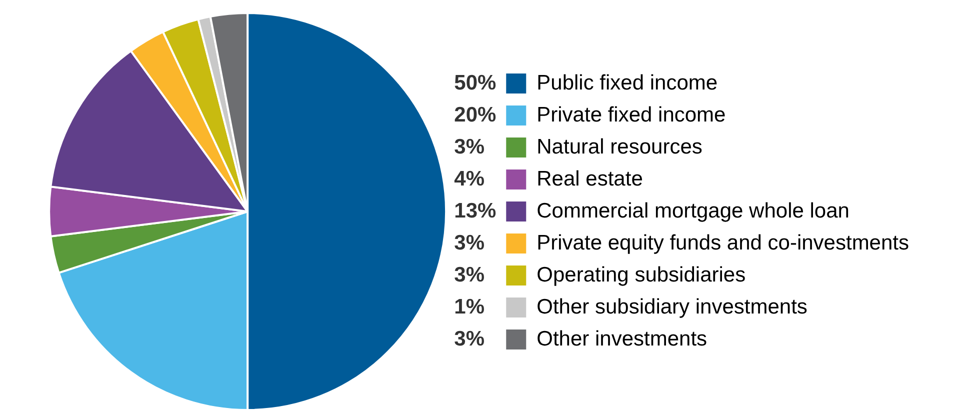  I want to click on data-label: 4%, so click(469, 178).